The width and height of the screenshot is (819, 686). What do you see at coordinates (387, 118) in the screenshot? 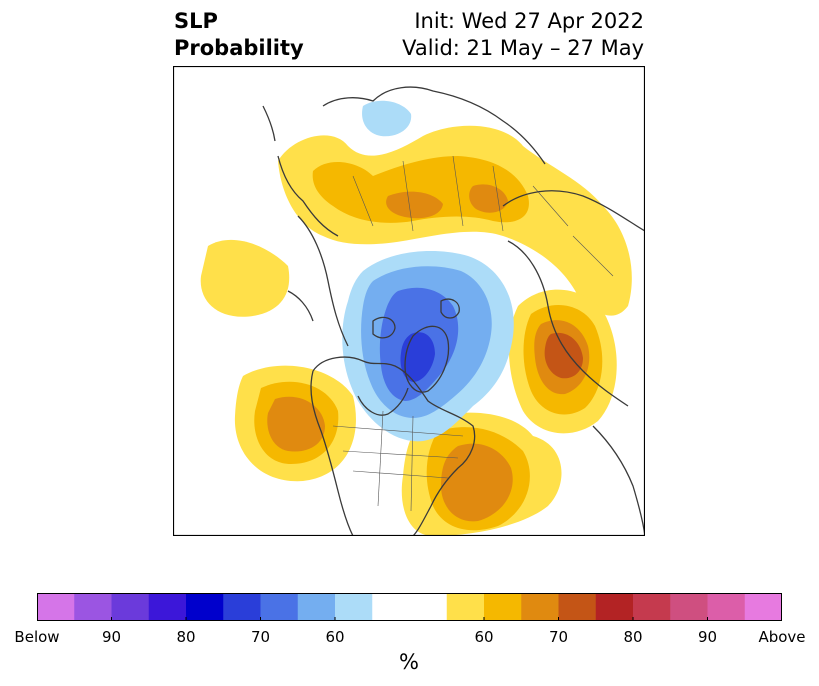
I see `east-siberia-below-anomaly` at bounding box center [387, 118].